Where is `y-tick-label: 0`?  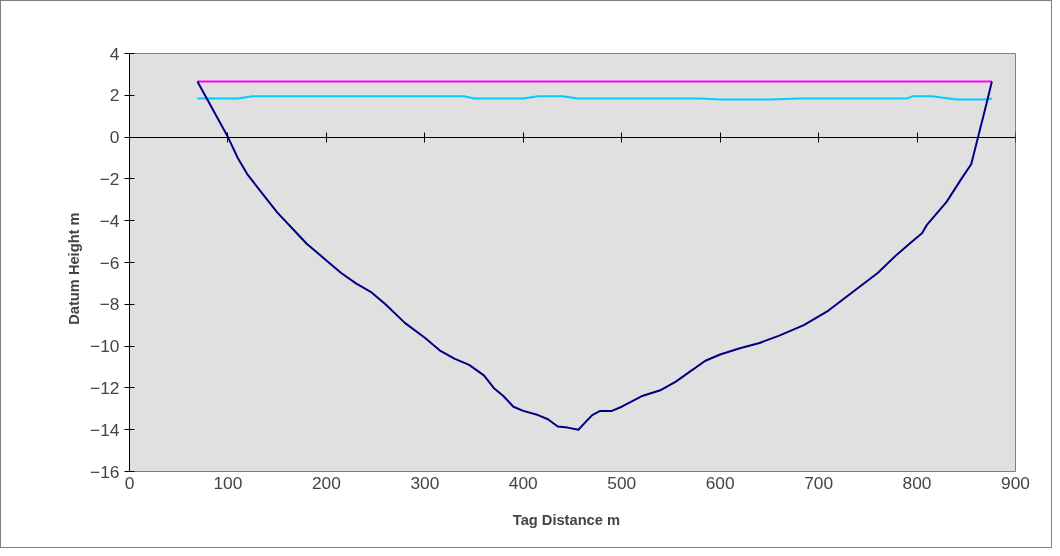 y-tick-label: 0 is located at coordinates (114, 137).